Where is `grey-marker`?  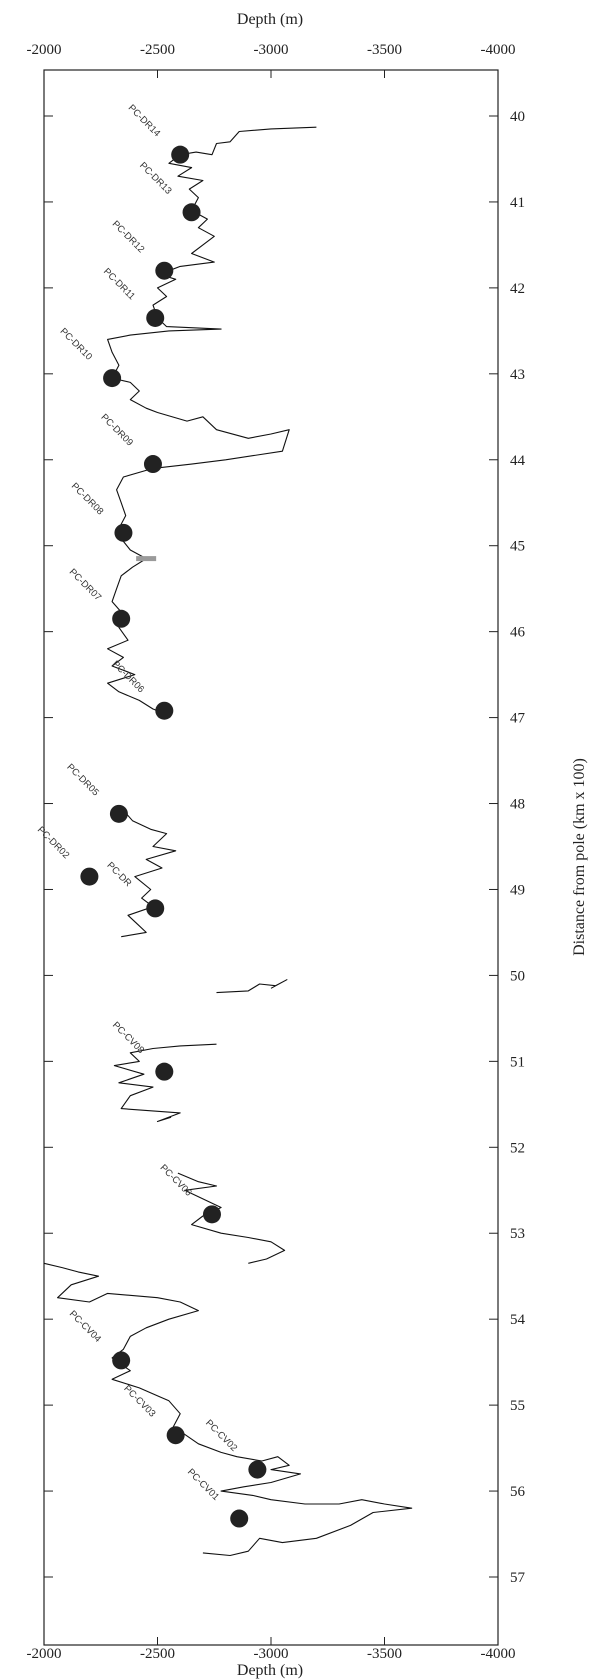
grey-marker is located at coordinates (146, 559).